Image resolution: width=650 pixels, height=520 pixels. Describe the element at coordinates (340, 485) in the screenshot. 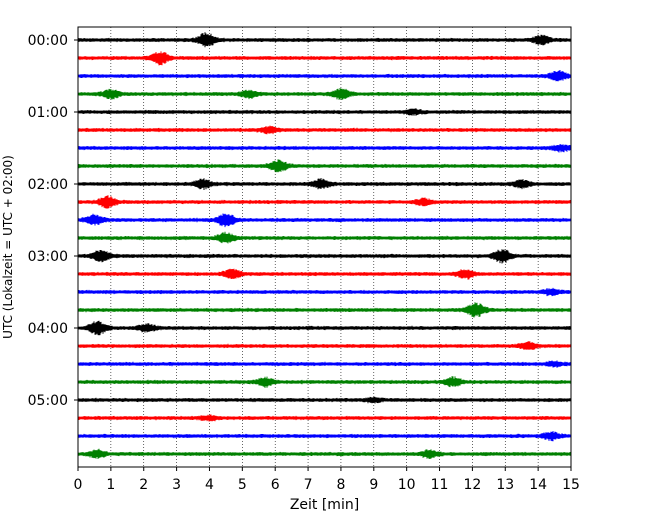

I see `x-tick-label-8: 8` at that location.